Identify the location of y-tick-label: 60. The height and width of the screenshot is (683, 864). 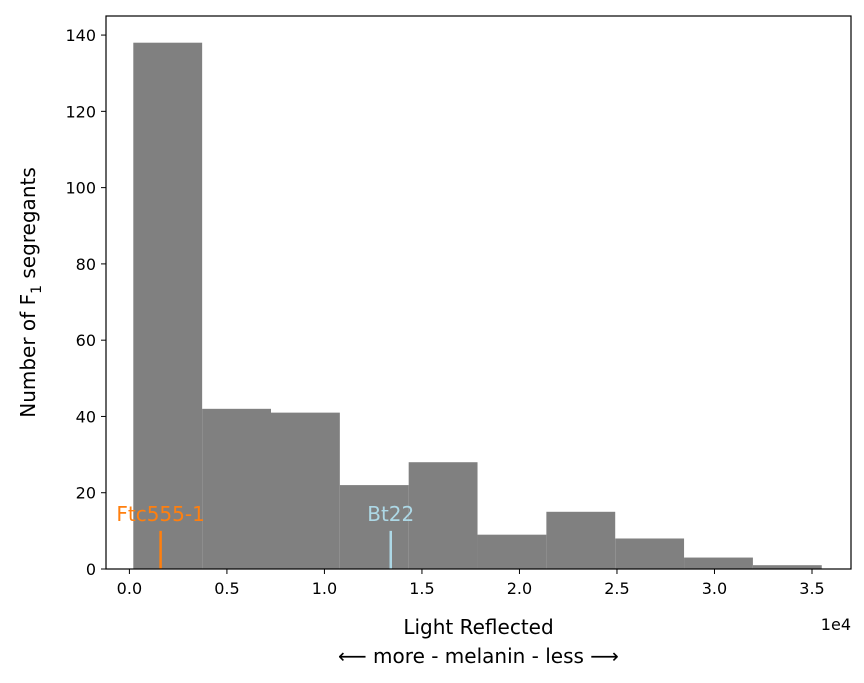
(86, 340).